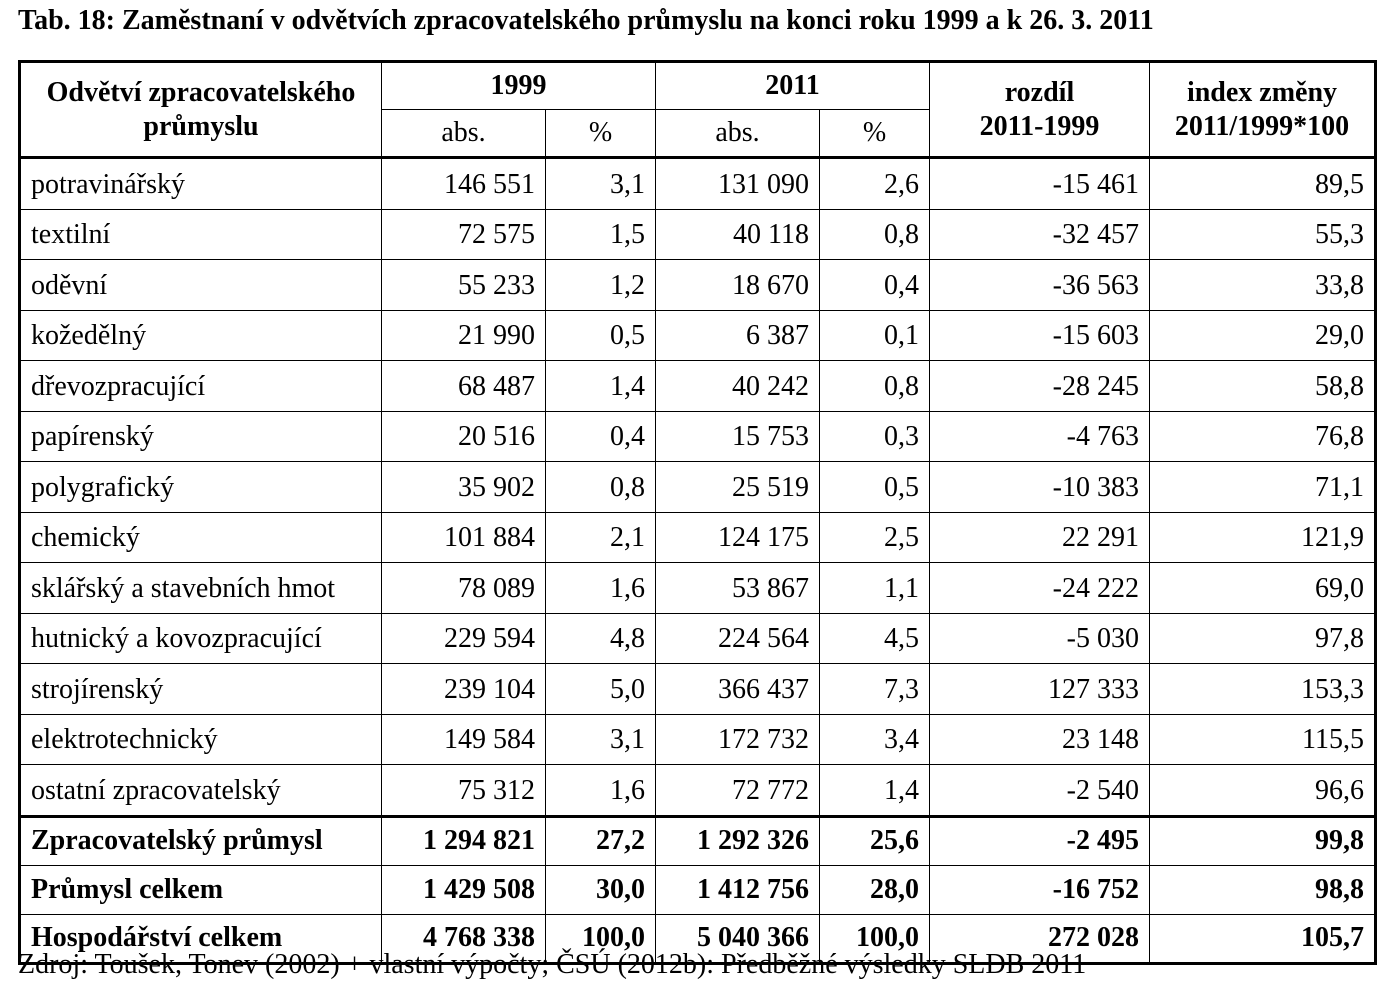 This screenshot has width=1387, height=988. What do you see at coordinates (200, 386) in the screenshot?
I see `sector-name-cell: dřevozpracující` at bounding box center [200, 386].